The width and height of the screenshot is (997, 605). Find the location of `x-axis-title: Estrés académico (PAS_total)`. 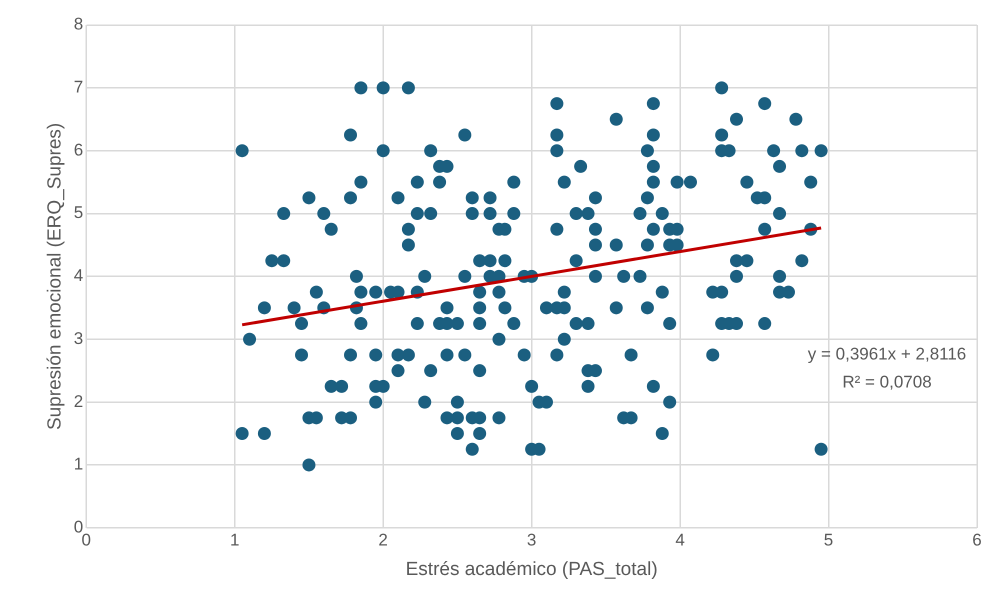

x-axis-title: Estrés académico (PAS_total) is located at coordinates (532, 569).